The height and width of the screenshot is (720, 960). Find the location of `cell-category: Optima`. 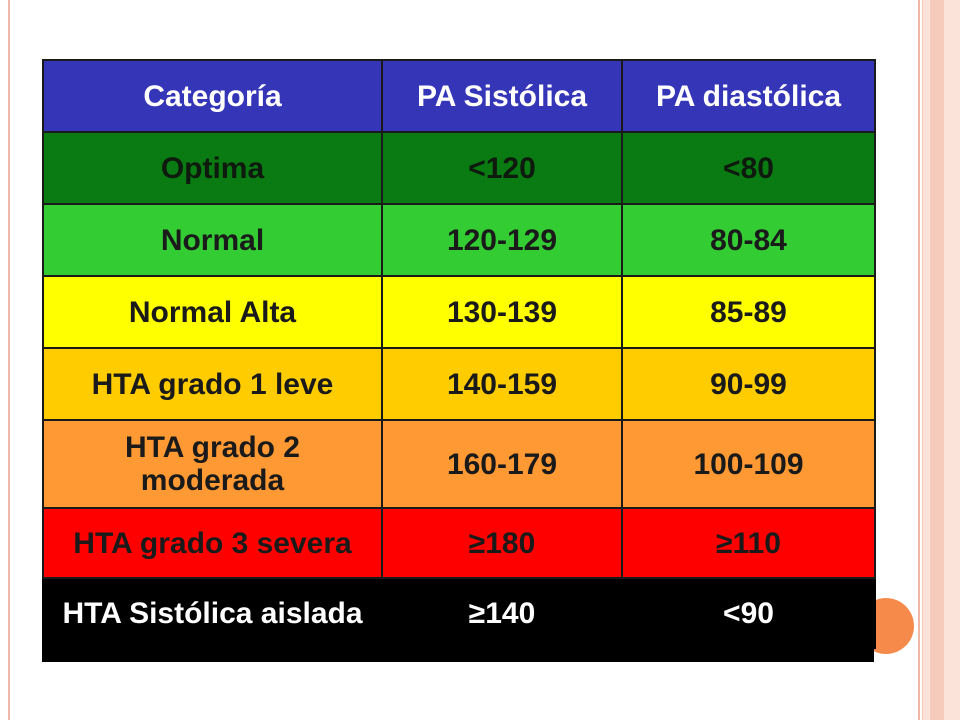

cell-category: Optima is located at coordinates (212, 168).